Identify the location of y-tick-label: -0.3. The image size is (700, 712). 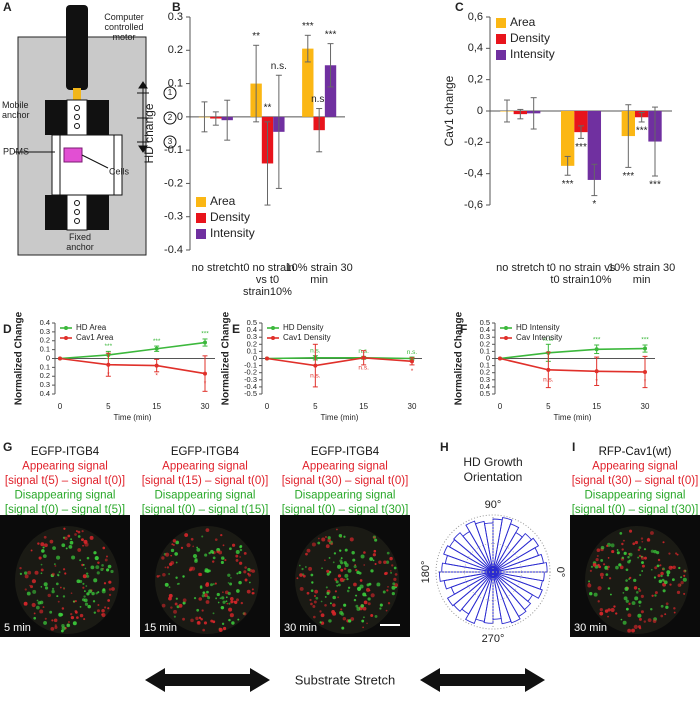
(173, 217).